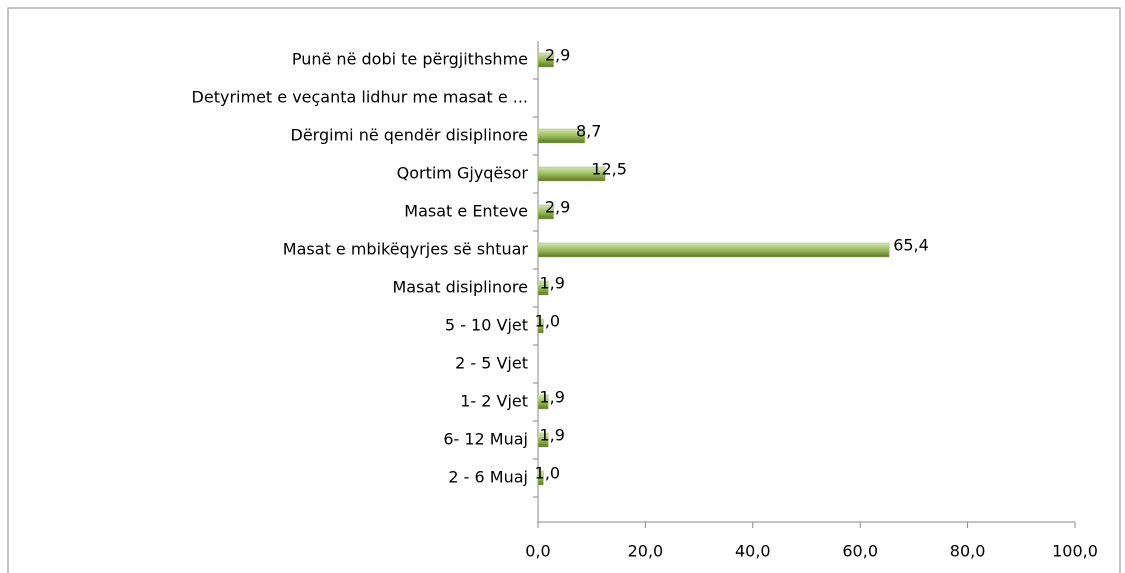 This screenshot has height=573, width=1125. I want to click on data-label: 8,7, so click(588, 131).